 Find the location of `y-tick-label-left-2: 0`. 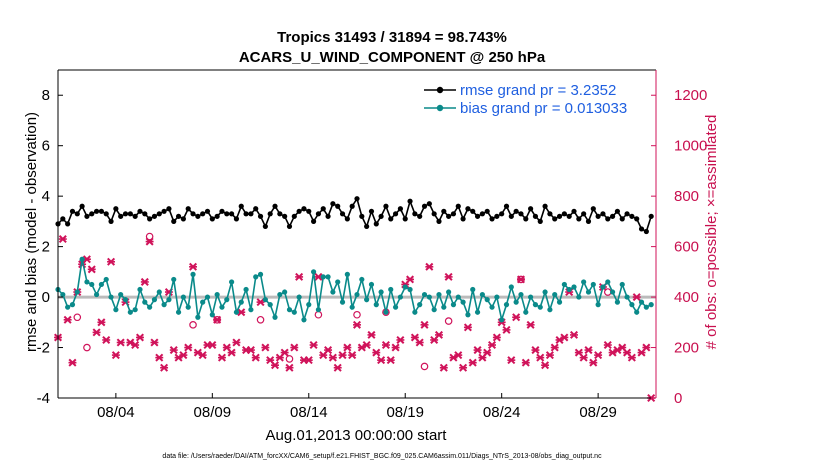

y-tick-label-left-2: 0 is located at coordinates (46, 297).